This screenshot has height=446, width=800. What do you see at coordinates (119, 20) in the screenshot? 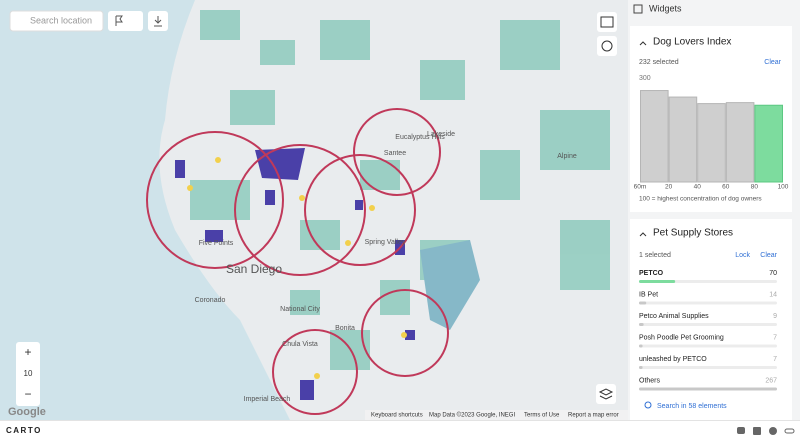
I see `draw-icon` at bounding box center [119, 20].